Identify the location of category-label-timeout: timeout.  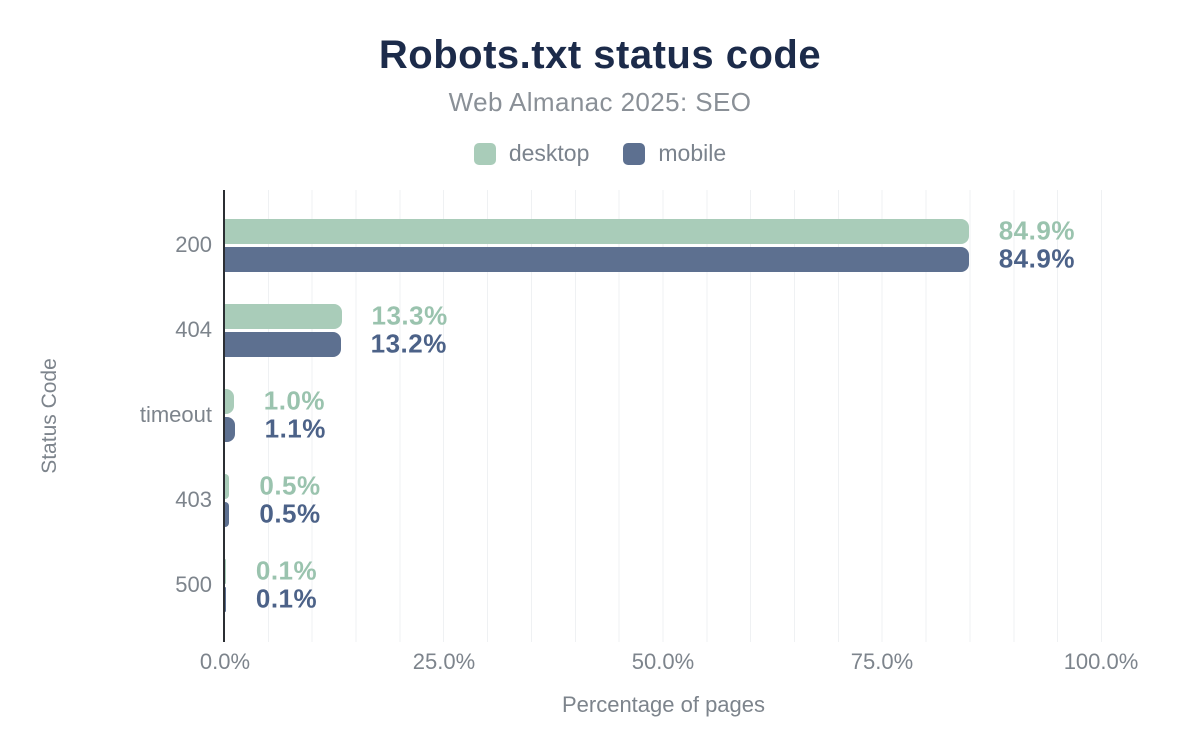
(175, 414).